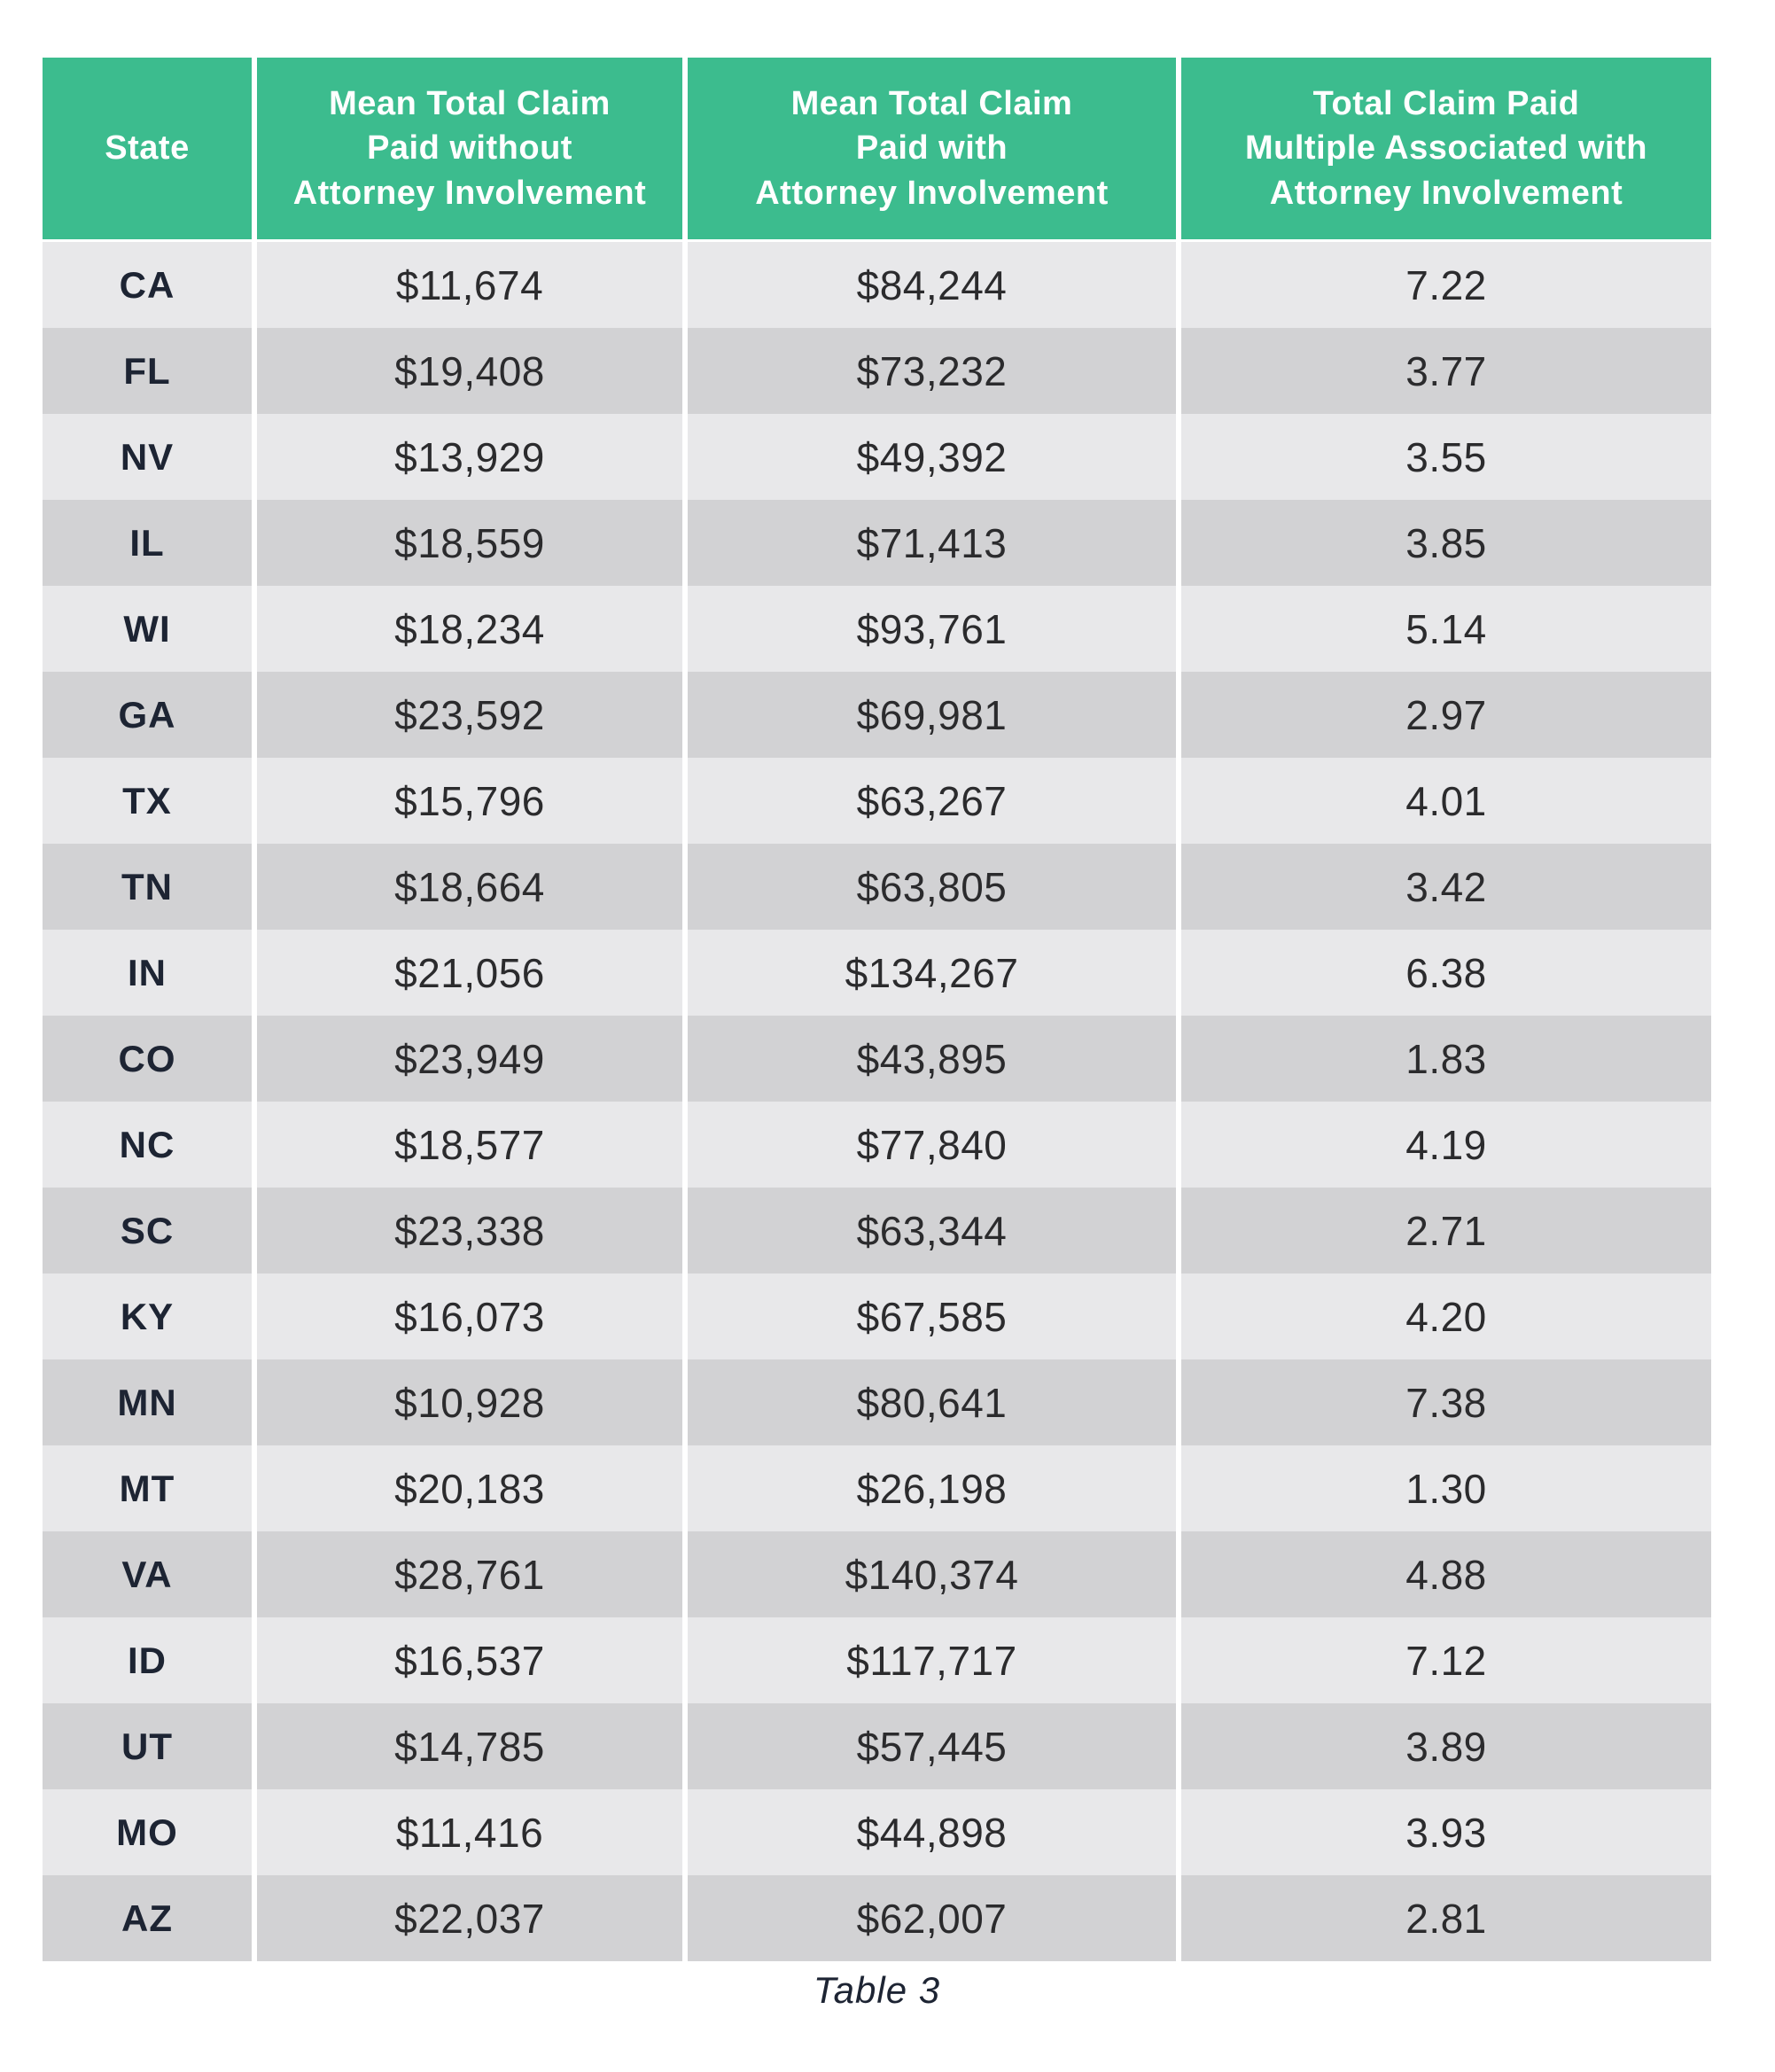 The image size is (1775, 2072). Describe the element at coordinates (149, 371) in the screenshot. I see `cell-state: FL` at that location.